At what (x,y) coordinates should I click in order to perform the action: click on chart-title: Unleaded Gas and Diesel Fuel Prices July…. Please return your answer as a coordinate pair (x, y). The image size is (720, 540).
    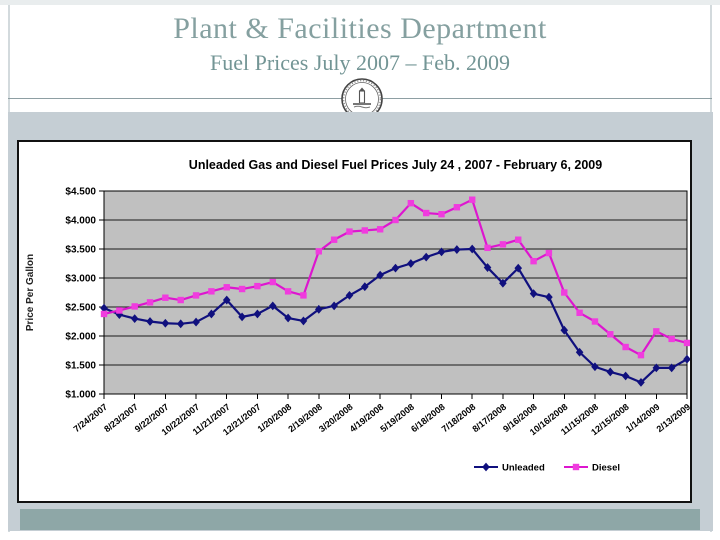
    Looking at the image, I should click on (395, 165).